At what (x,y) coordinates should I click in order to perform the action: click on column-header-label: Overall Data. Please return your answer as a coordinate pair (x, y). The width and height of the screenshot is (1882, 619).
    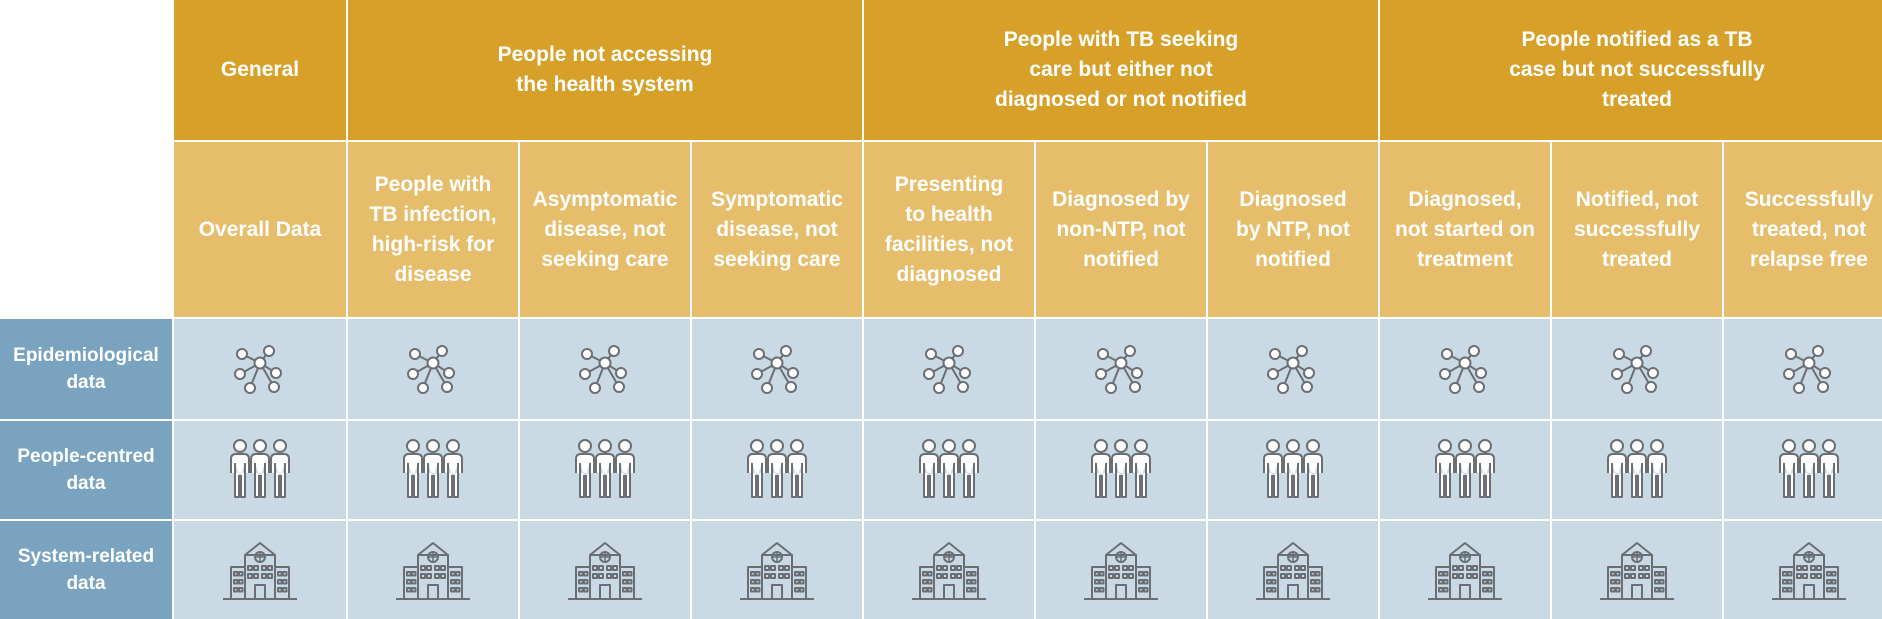
    Looking at the image, I should click on (260, 229).